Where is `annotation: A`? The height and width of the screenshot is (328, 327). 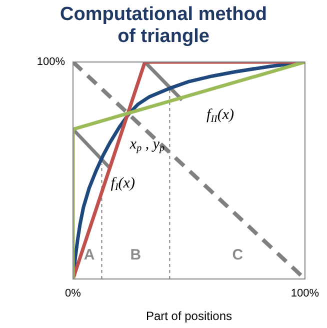 annotation: A is located at coordinates (89, 255).